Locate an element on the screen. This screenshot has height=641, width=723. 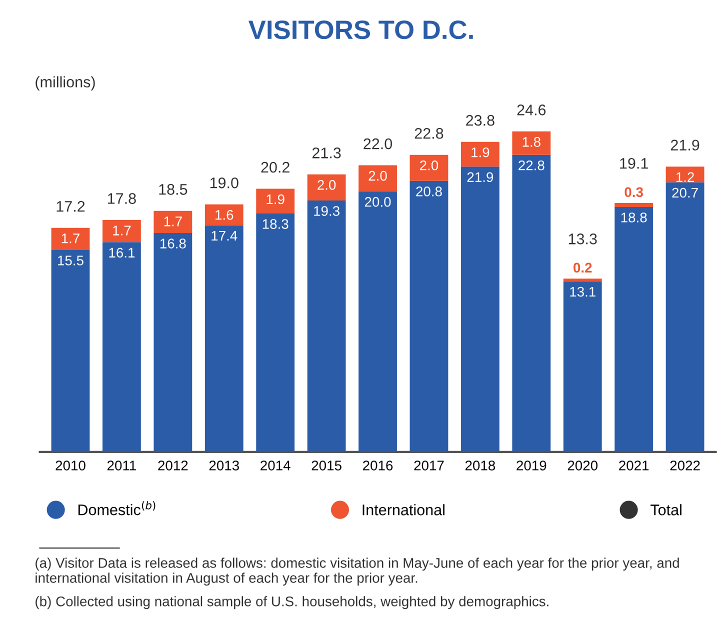
data-label: 18.8 is located at coordinates (634, 217).